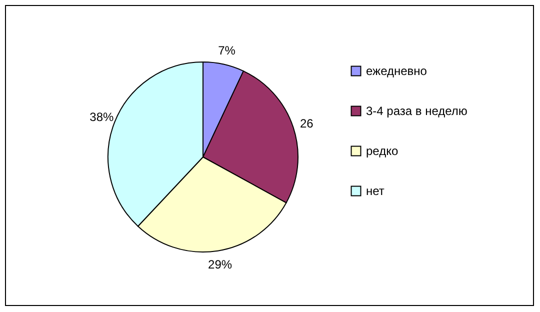 The width and height of the screenshot is (540, 312). I want to click on data-label: 26, so click(307, 123).